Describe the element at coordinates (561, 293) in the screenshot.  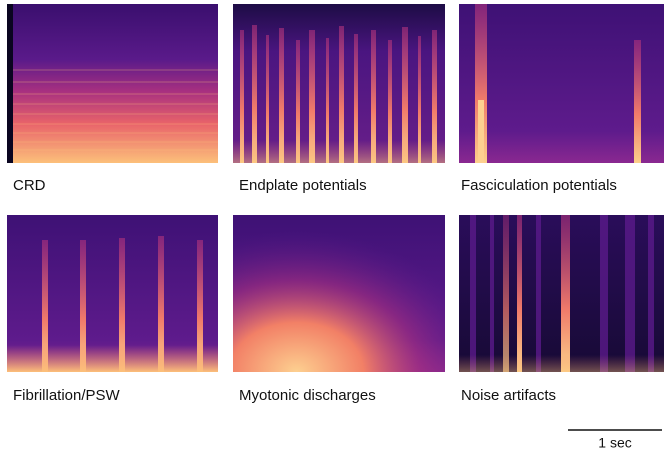
I see `spectrogram-noise` at that location.